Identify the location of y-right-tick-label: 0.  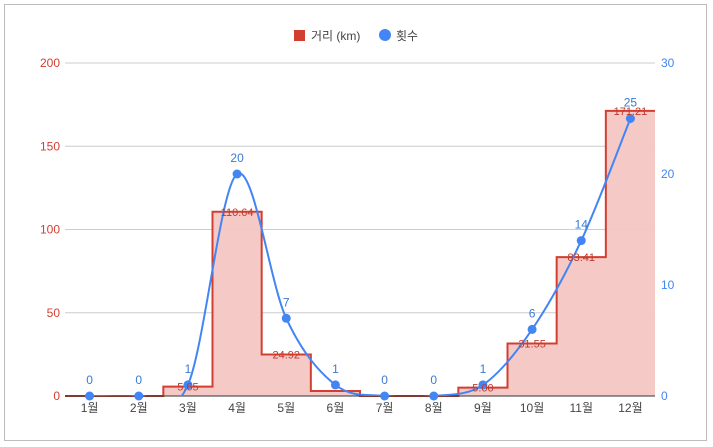
(664, 396).